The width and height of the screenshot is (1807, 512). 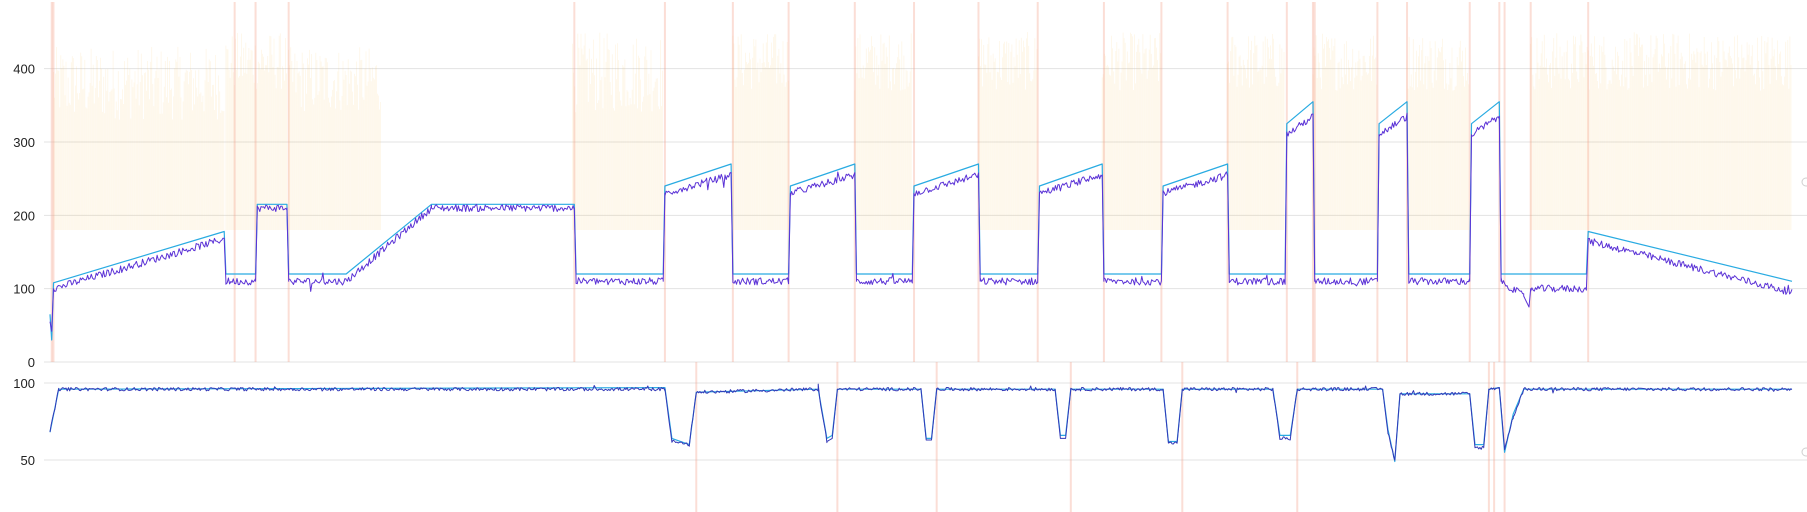 What do you see at coordinates (24, 142) in the screenshot?
I see `y-tick-label: 300` at bounding box center [24, 142].